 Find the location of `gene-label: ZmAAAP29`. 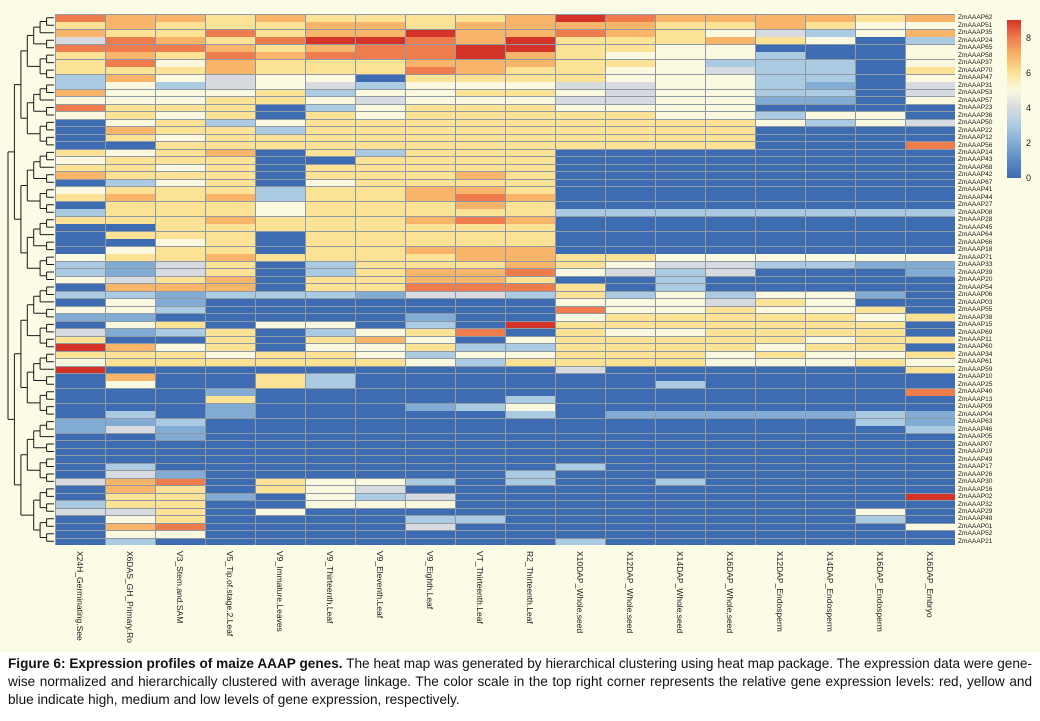

gene-label: ZmAAAP29 is located at coordinates (975, 511).